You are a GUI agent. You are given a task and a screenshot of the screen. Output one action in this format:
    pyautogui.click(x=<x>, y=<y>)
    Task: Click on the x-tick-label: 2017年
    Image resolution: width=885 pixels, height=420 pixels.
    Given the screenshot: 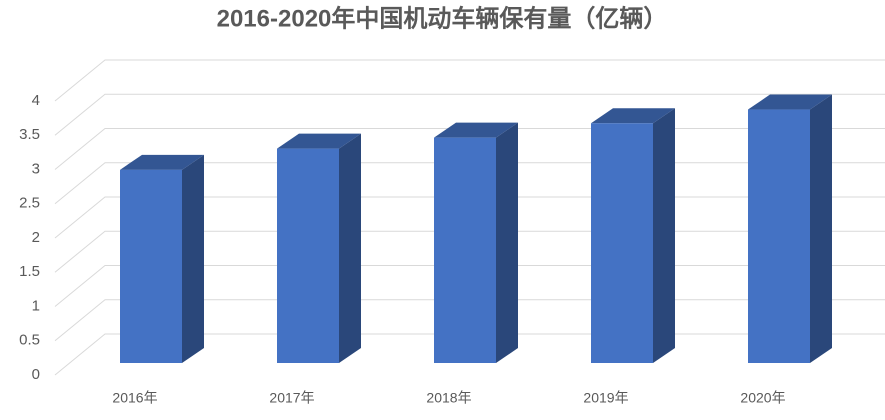 What is the action you would take?
    pyautogui.click(x=291, y=398)
    